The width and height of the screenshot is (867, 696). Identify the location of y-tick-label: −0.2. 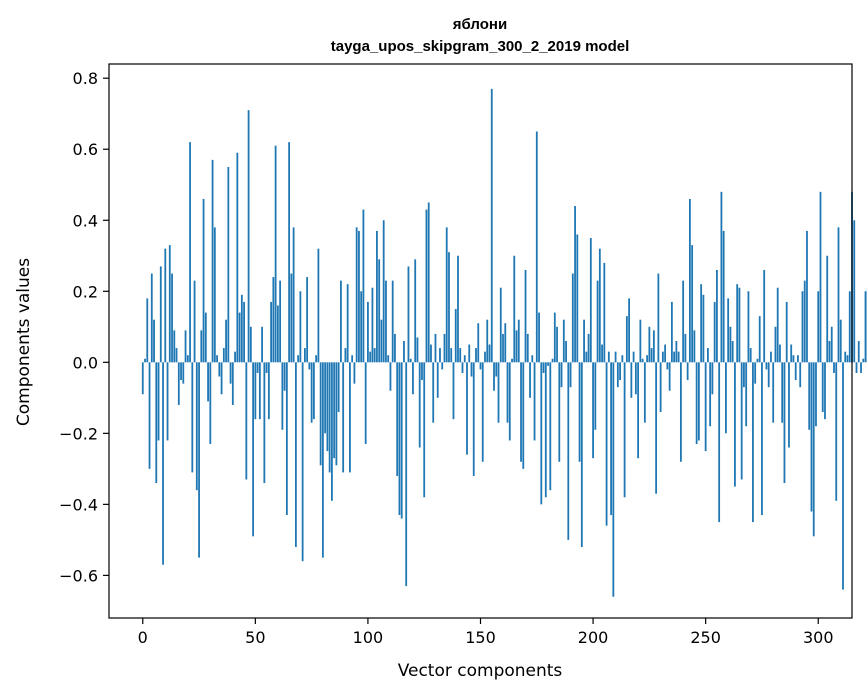
(78, 433).